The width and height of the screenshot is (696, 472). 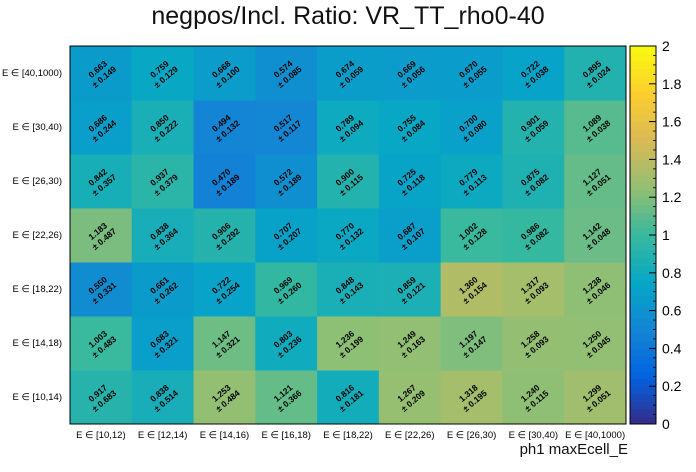 I want to click on x-axis-label: ph1 maxEcell_E, so click(x=573, y=449).